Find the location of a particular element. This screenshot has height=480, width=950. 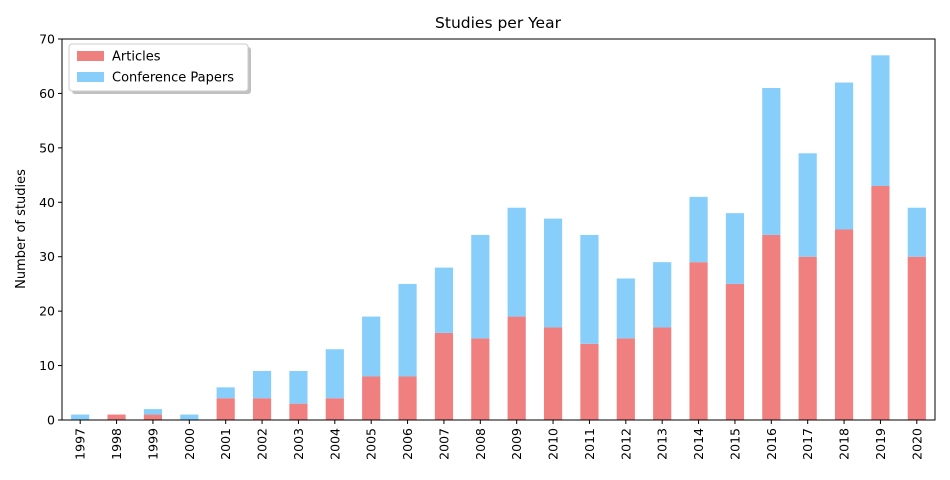

bar-conference-papers-2006 is located at coordinates (407, 330).